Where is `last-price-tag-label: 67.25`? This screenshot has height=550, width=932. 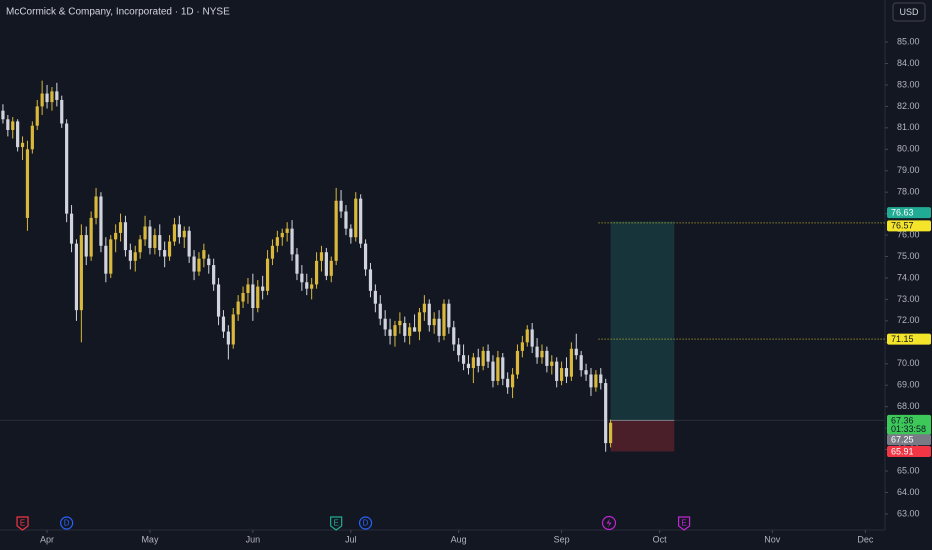
last-price-tag-label: 67.25 is located at coordinates (902, 440).